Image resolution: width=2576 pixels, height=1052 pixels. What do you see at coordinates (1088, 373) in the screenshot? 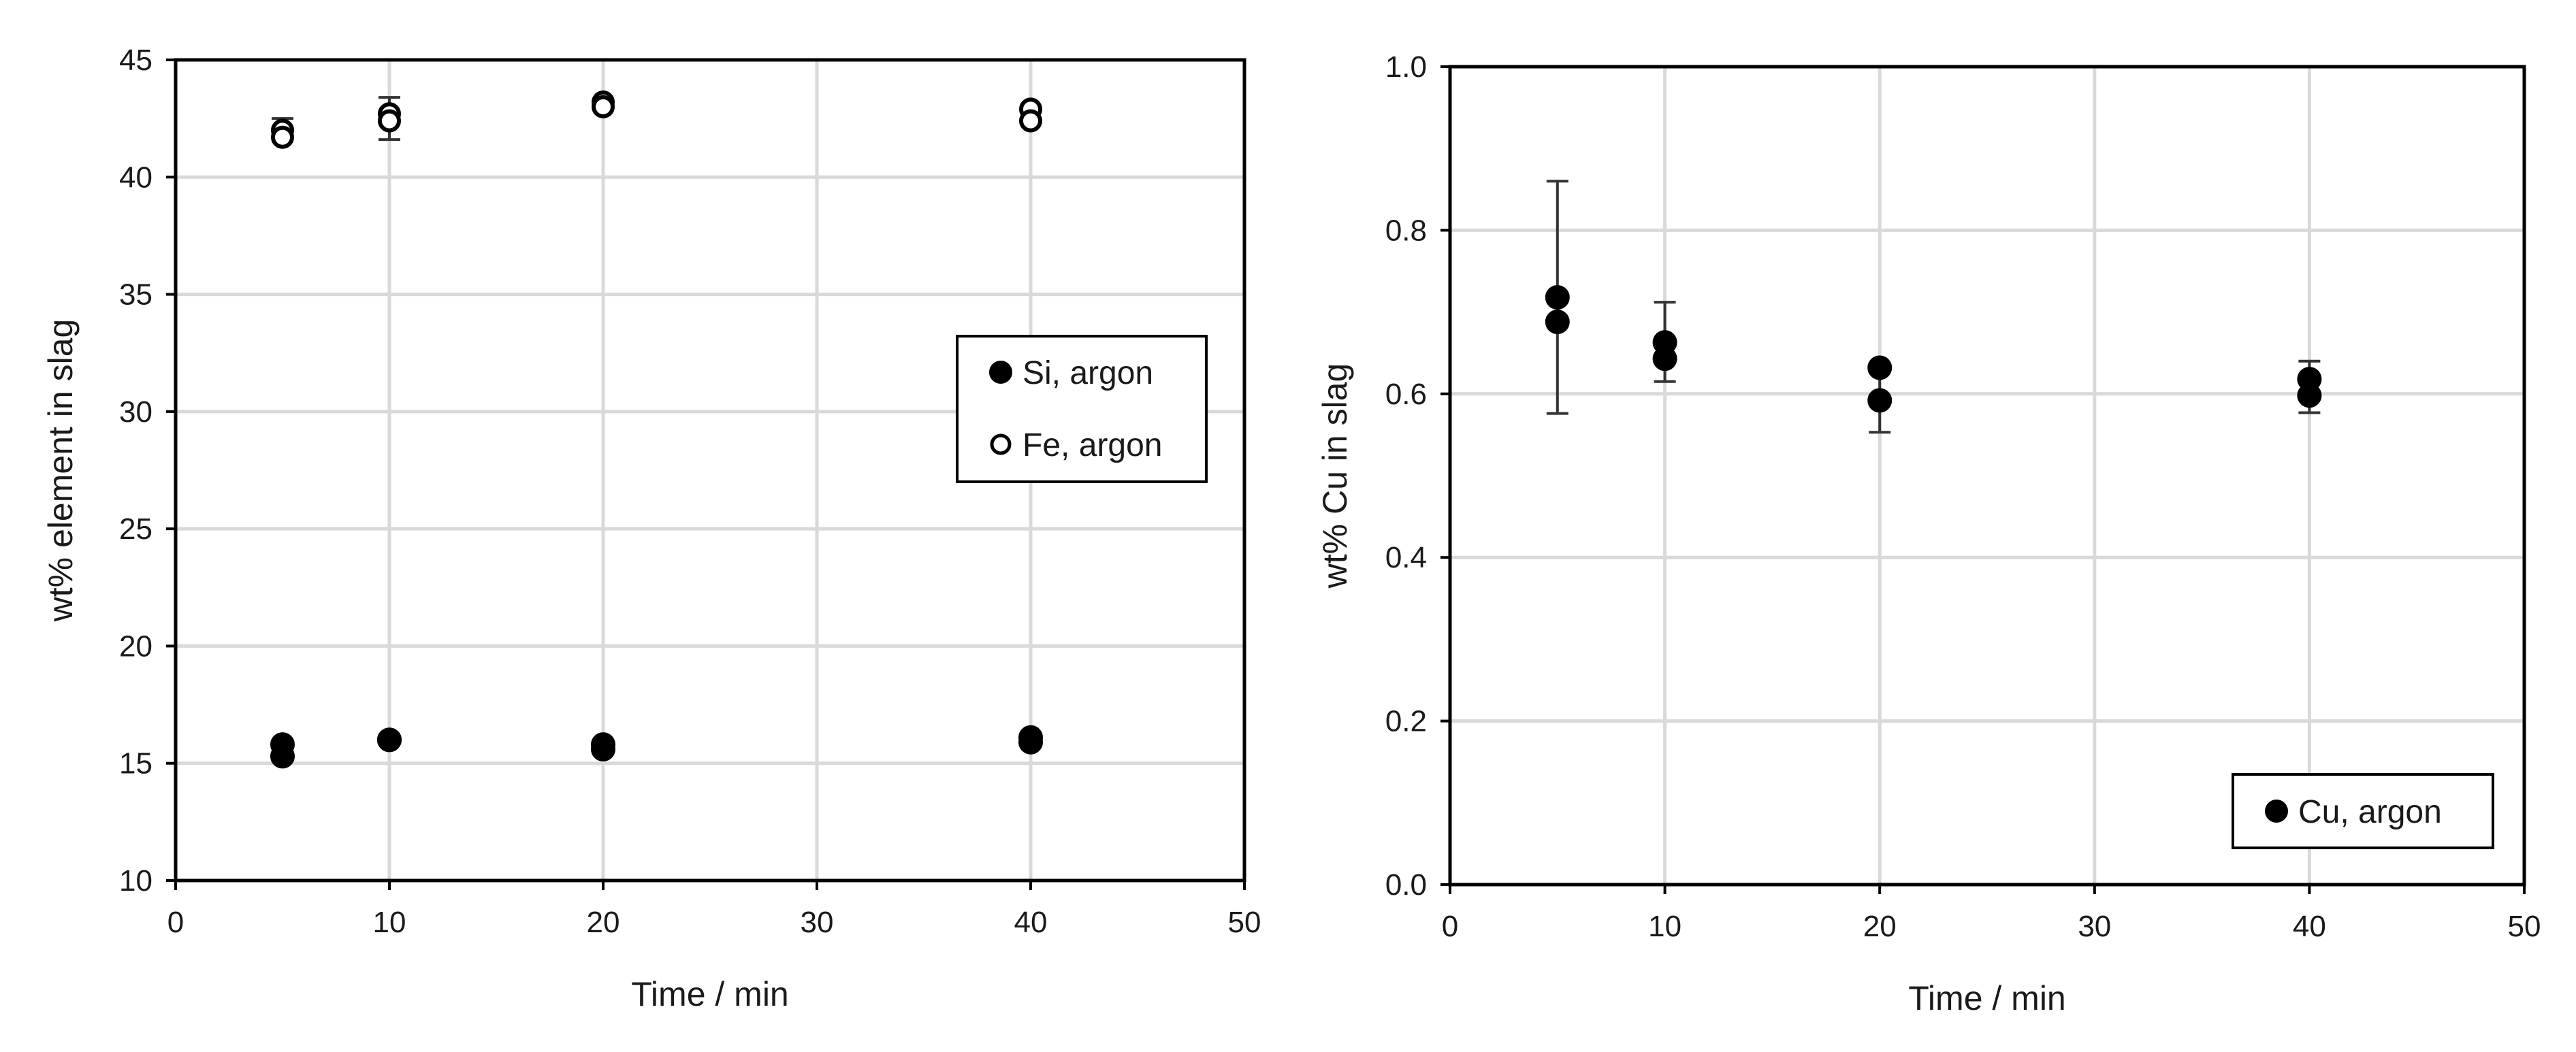
I see `legend-label: Si, argon` at bounding box center [1088, 373].